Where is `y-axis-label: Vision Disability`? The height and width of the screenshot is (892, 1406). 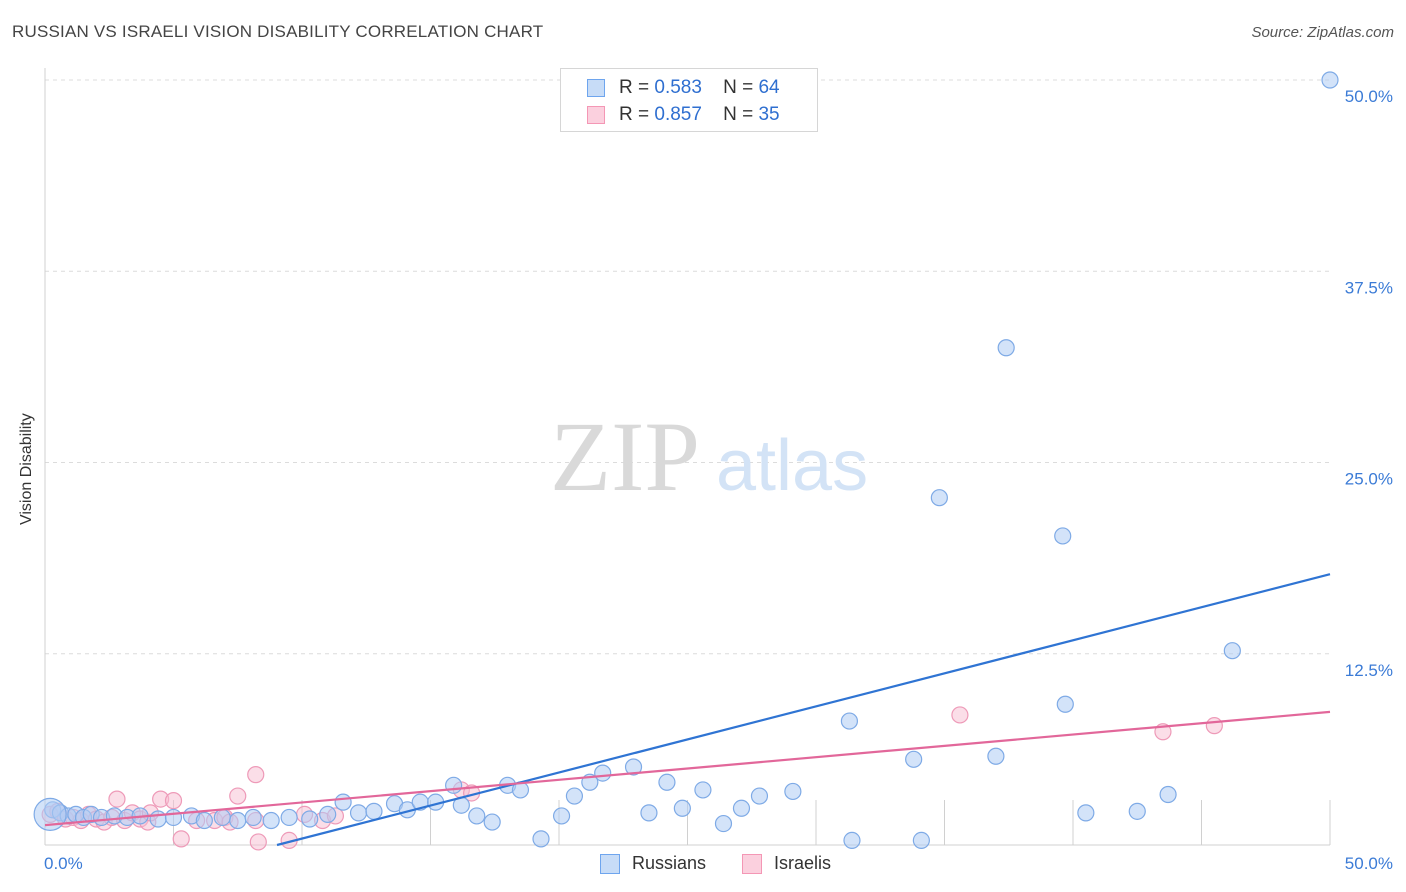 y-axis-label: Vision Disability is located at coordinates (26, 469).